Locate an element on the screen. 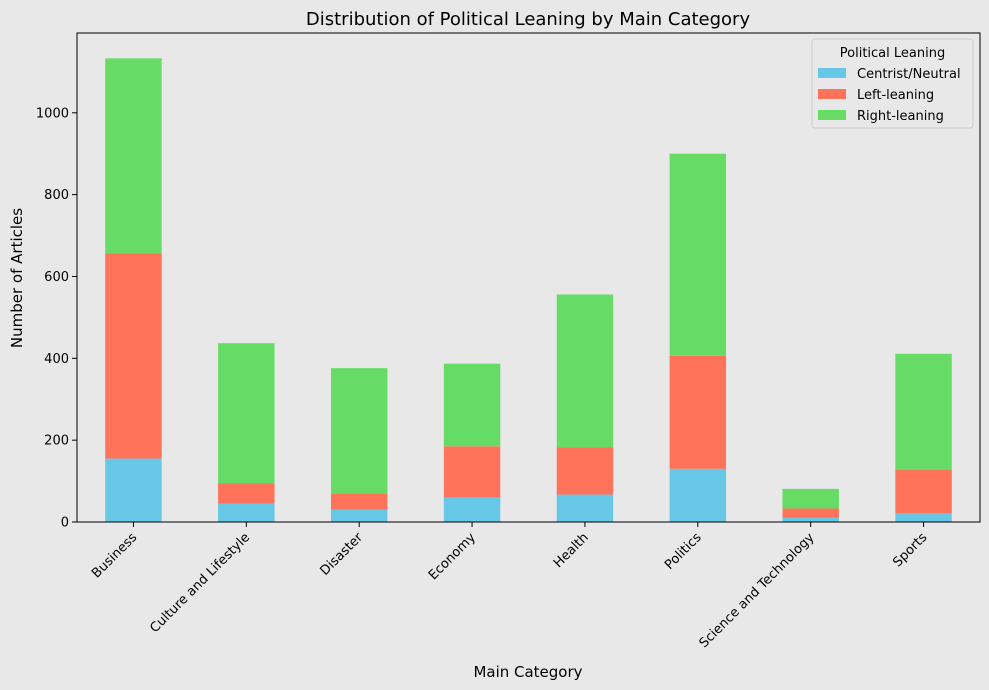 This screenshot has height=690, width=989. x-tick-label: Disaster is located at coordinates (342, 554).